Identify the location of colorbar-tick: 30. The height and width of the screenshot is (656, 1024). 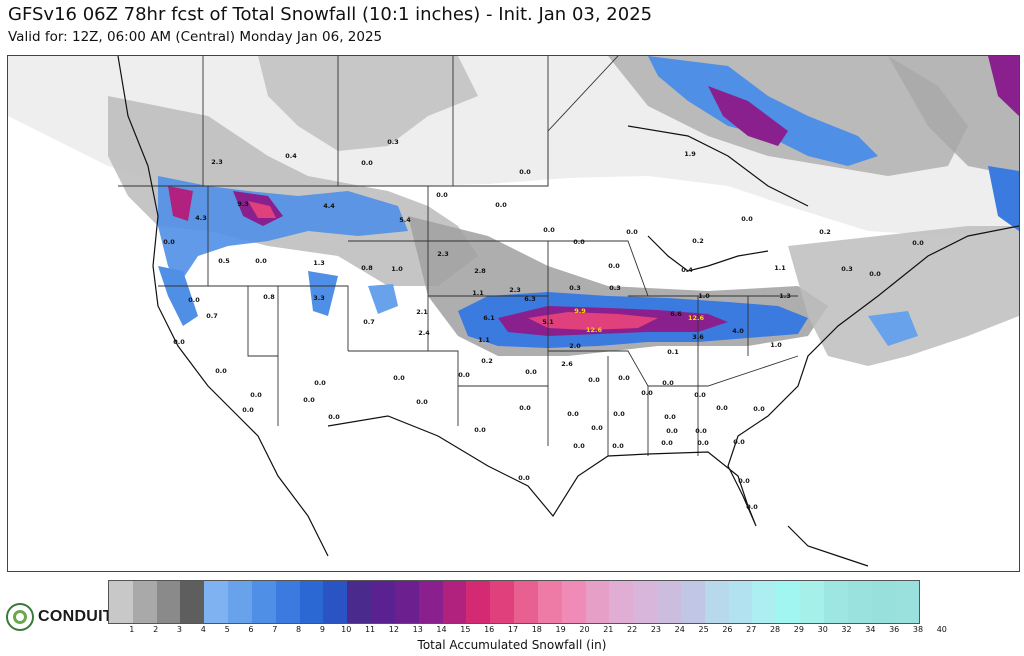
(822, 629).